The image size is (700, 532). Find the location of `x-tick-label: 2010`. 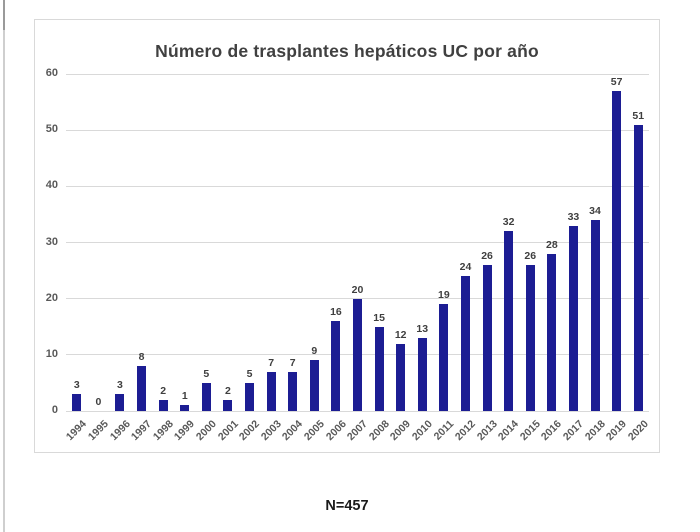

x-tick-label: 2010 is located at coordinates (422, 431).